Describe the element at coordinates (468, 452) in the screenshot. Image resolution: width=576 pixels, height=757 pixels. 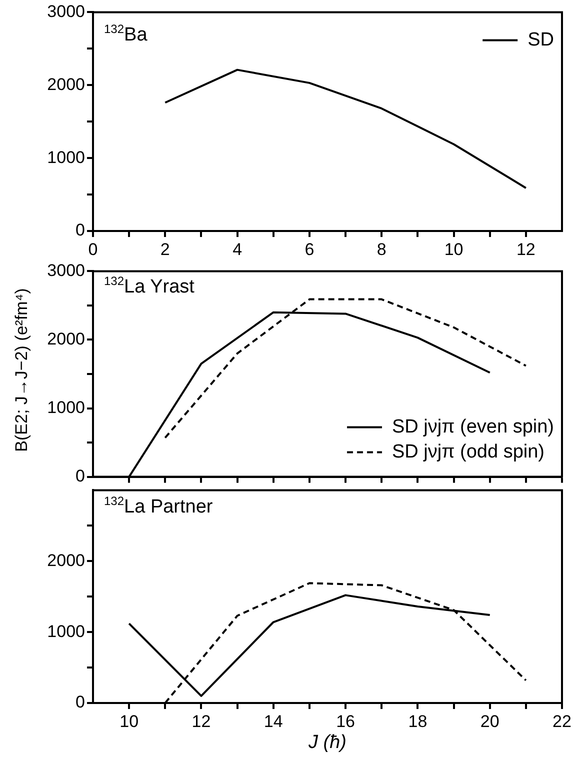
I see `legend-label: SD jνjπ (odd spin)` at that location.